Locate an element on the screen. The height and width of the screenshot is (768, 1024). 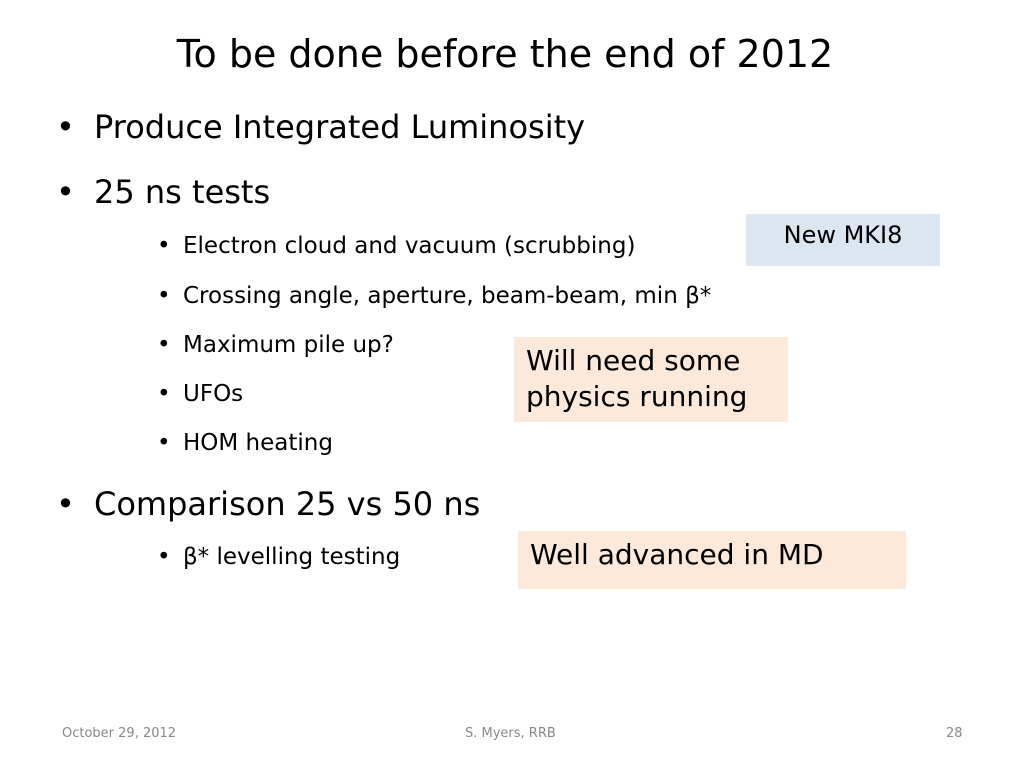
bullet: Comparison 25 vs 50 ns is located at coordinates (268, 504).